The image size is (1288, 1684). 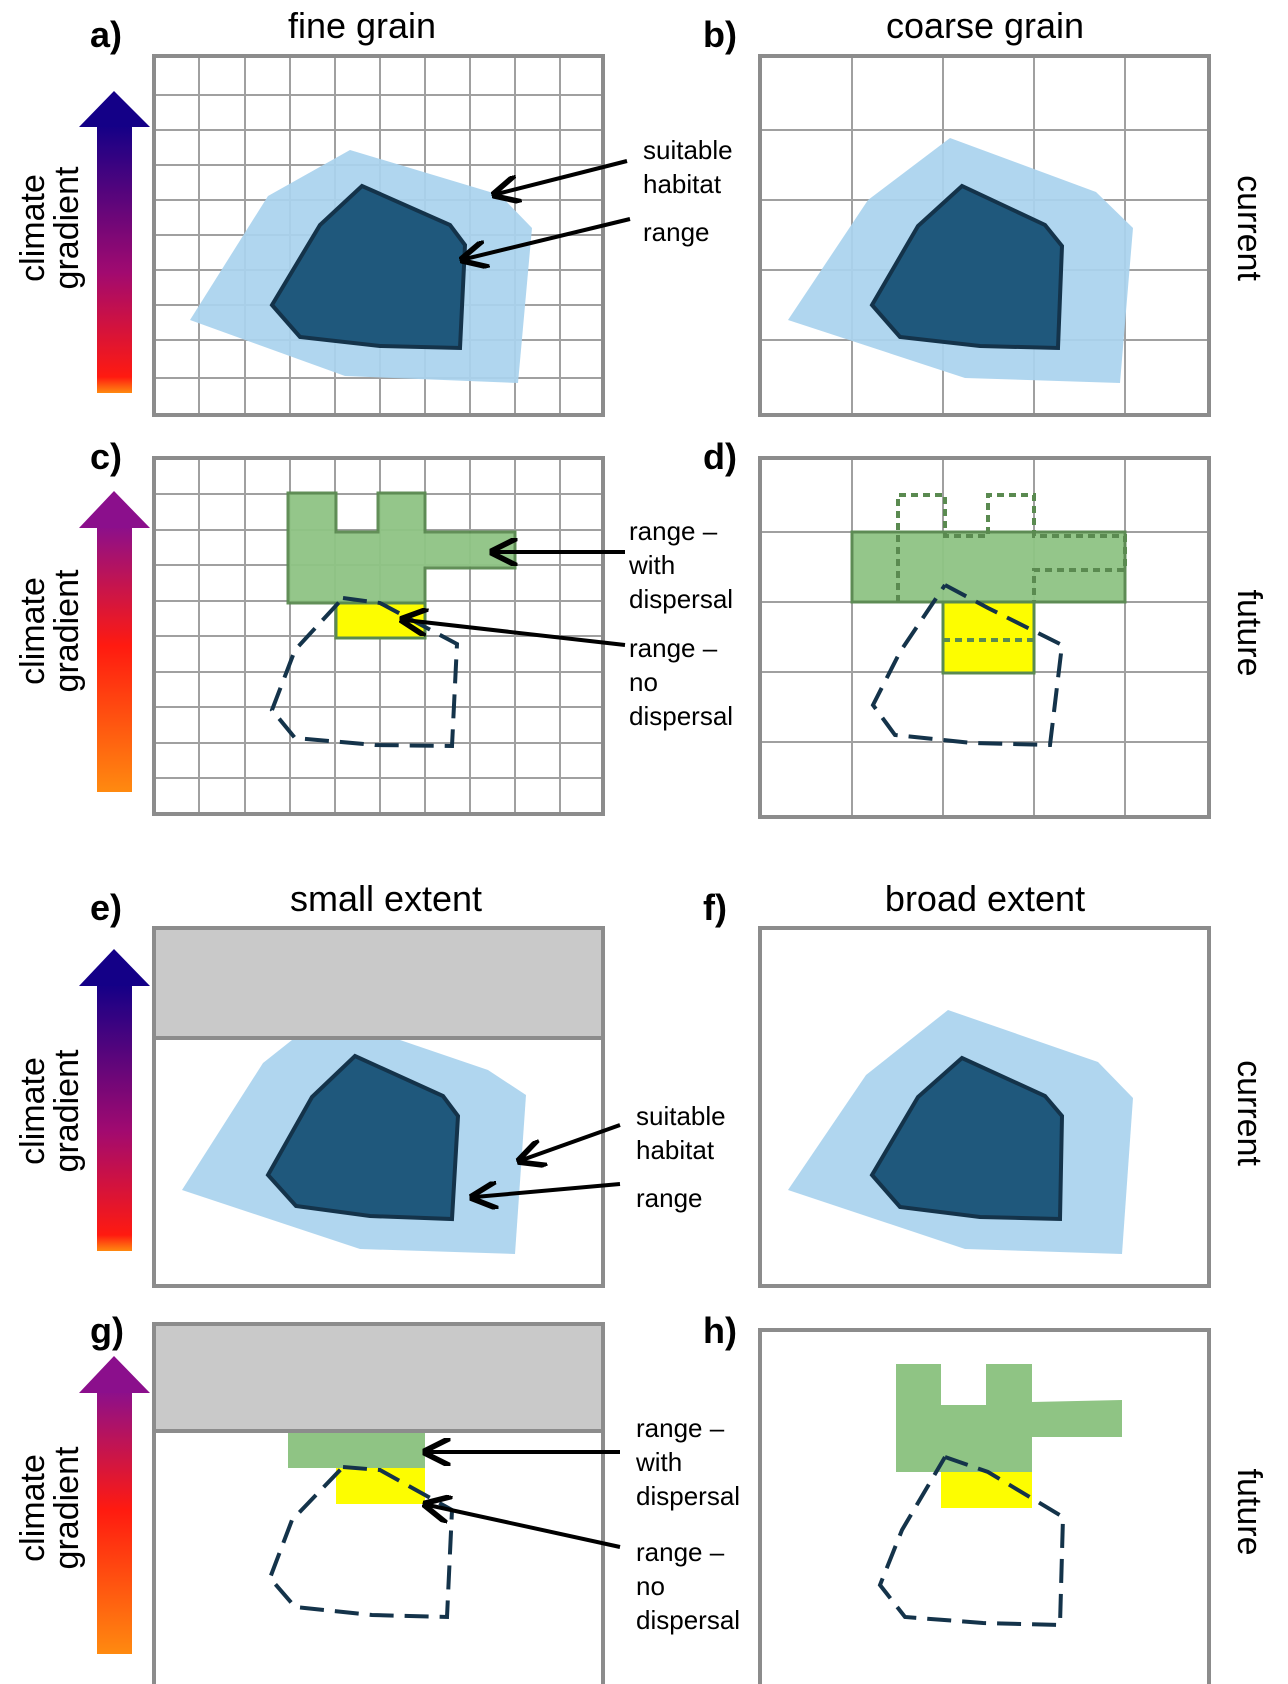 I want to click on arrow-range-no-dispersal-c, so click(x=515, y=633).